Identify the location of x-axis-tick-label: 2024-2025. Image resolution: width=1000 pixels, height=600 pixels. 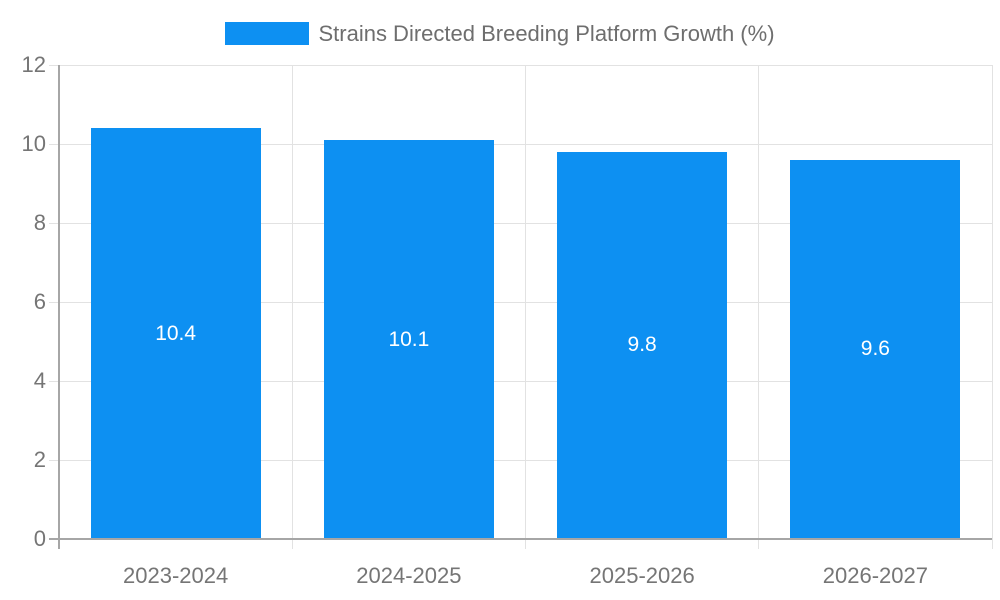
(409, 575).